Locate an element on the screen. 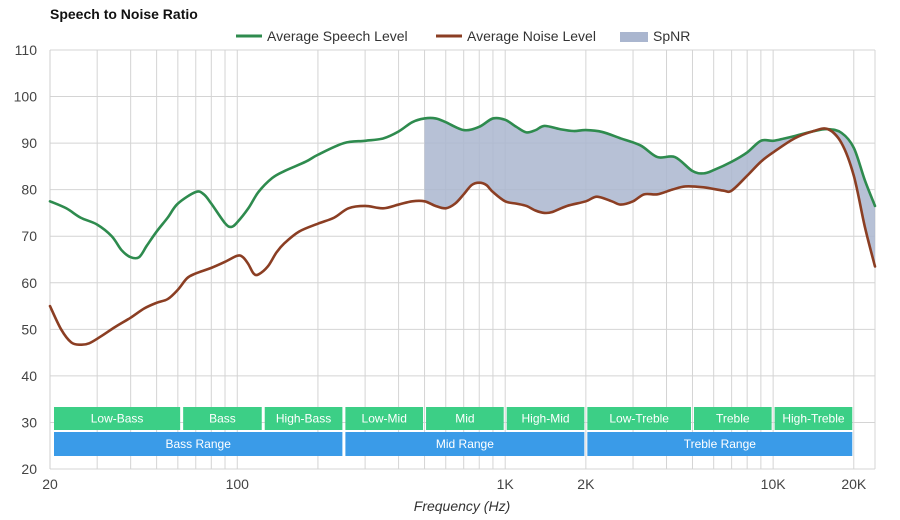 This screenshot has width=900, height=520. band-label: High-Bass is located at coordinates (303, 419).